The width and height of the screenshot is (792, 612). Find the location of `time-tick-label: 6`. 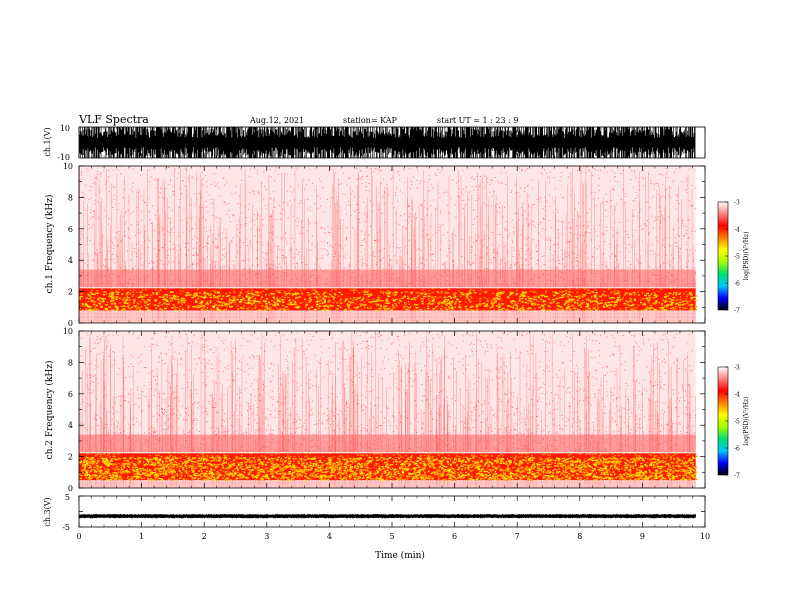

time-tick-label: 6 is located at coordinates (454, 536).